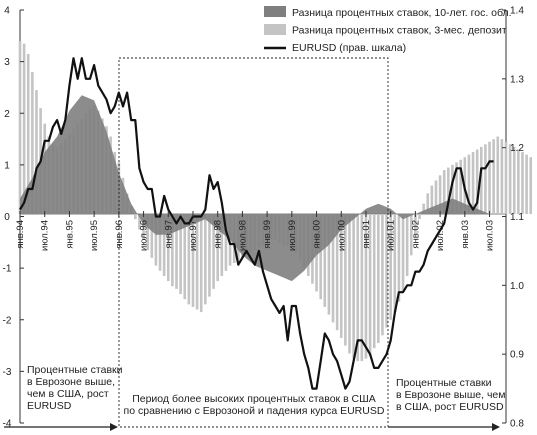 This screenshot has width=537, height=435. I want to click on left-annotation-text: чем в США, рост, so click(68, 394).